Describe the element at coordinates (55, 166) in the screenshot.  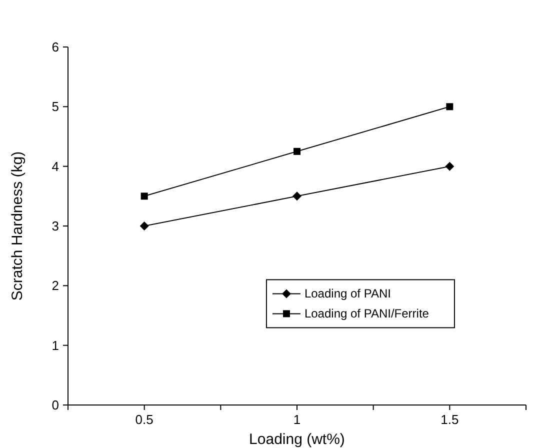
I see `y-tick-label: 4` at that location.